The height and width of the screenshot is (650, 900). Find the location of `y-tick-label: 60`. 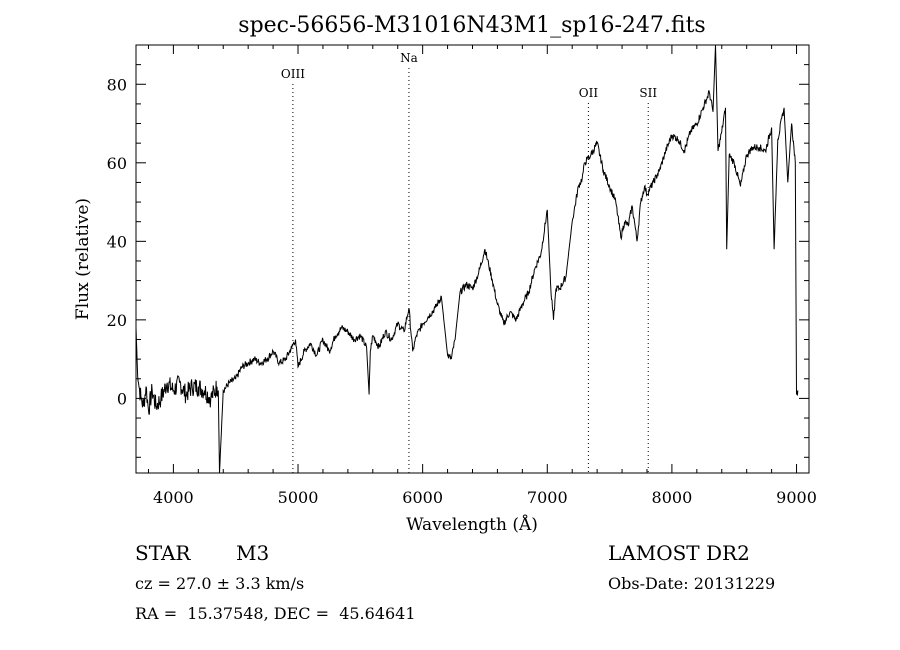

y-tick-label: 60 is located at coordinates (117, 163).